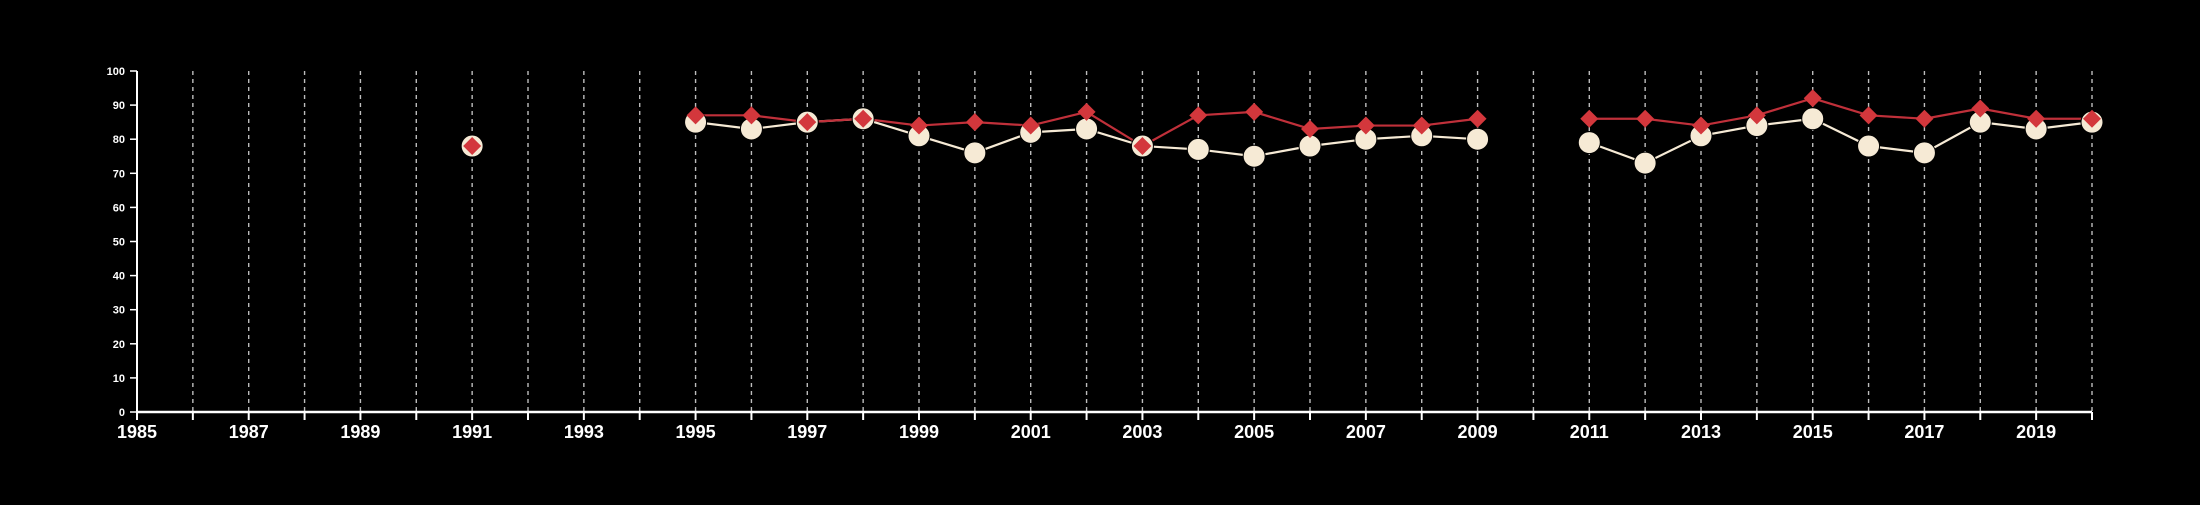  I want to click on series-a-line, so click(1840, 141).